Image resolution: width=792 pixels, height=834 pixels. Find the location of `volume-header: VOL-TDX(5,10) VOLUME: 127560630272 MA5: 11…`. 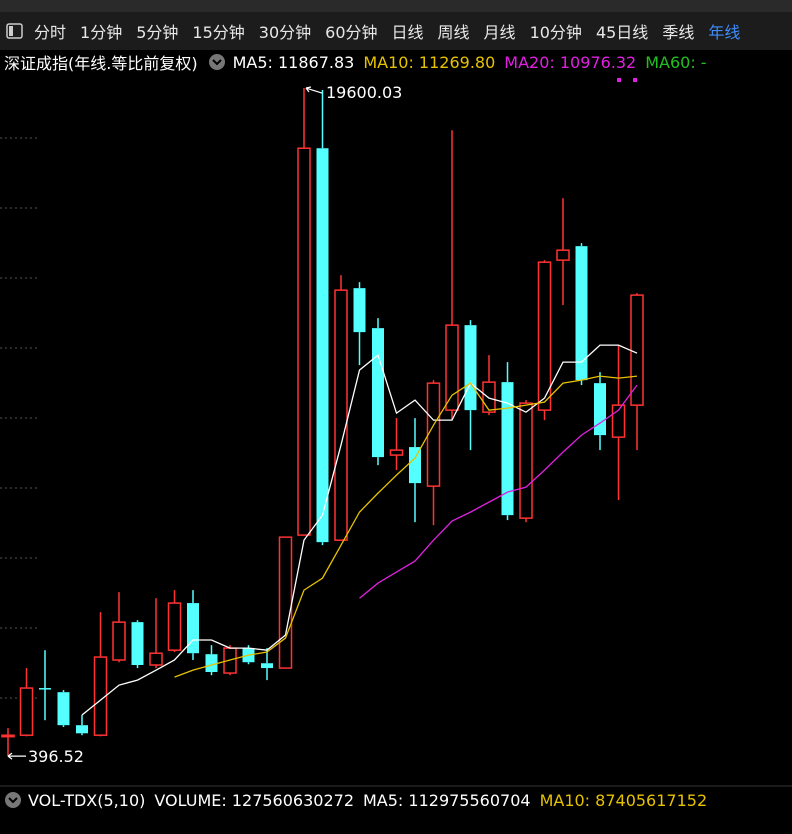

volume-header: VOL-TDX(5,10) VOLUME: 127560630272 MA5: 11… is located at coordinates (360, 800).